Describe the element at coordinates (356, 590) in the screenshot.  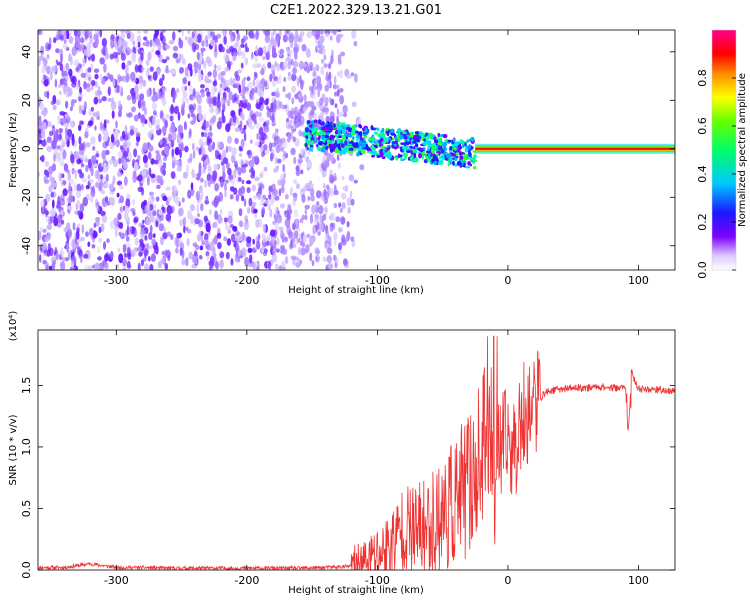
I see `snr-x-axis-label: Height of straight line (km)` at that location.